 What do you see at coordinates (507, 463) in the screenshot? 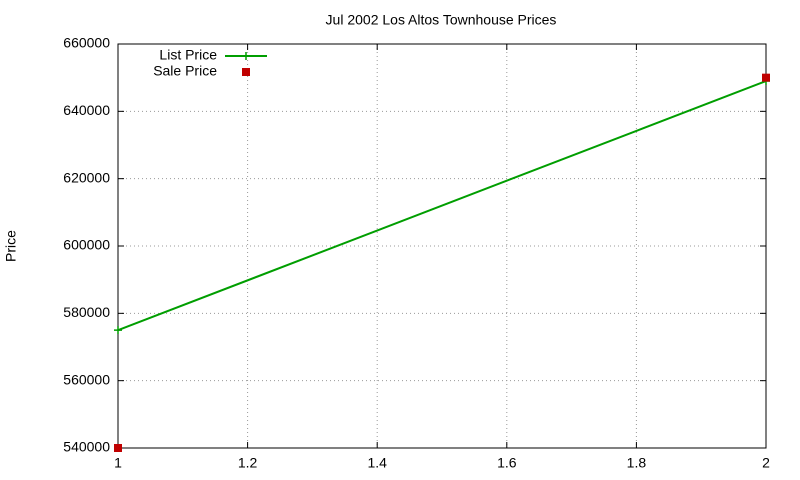
I see `x-tick-label: 1.6` at bounding box center [507, 463].